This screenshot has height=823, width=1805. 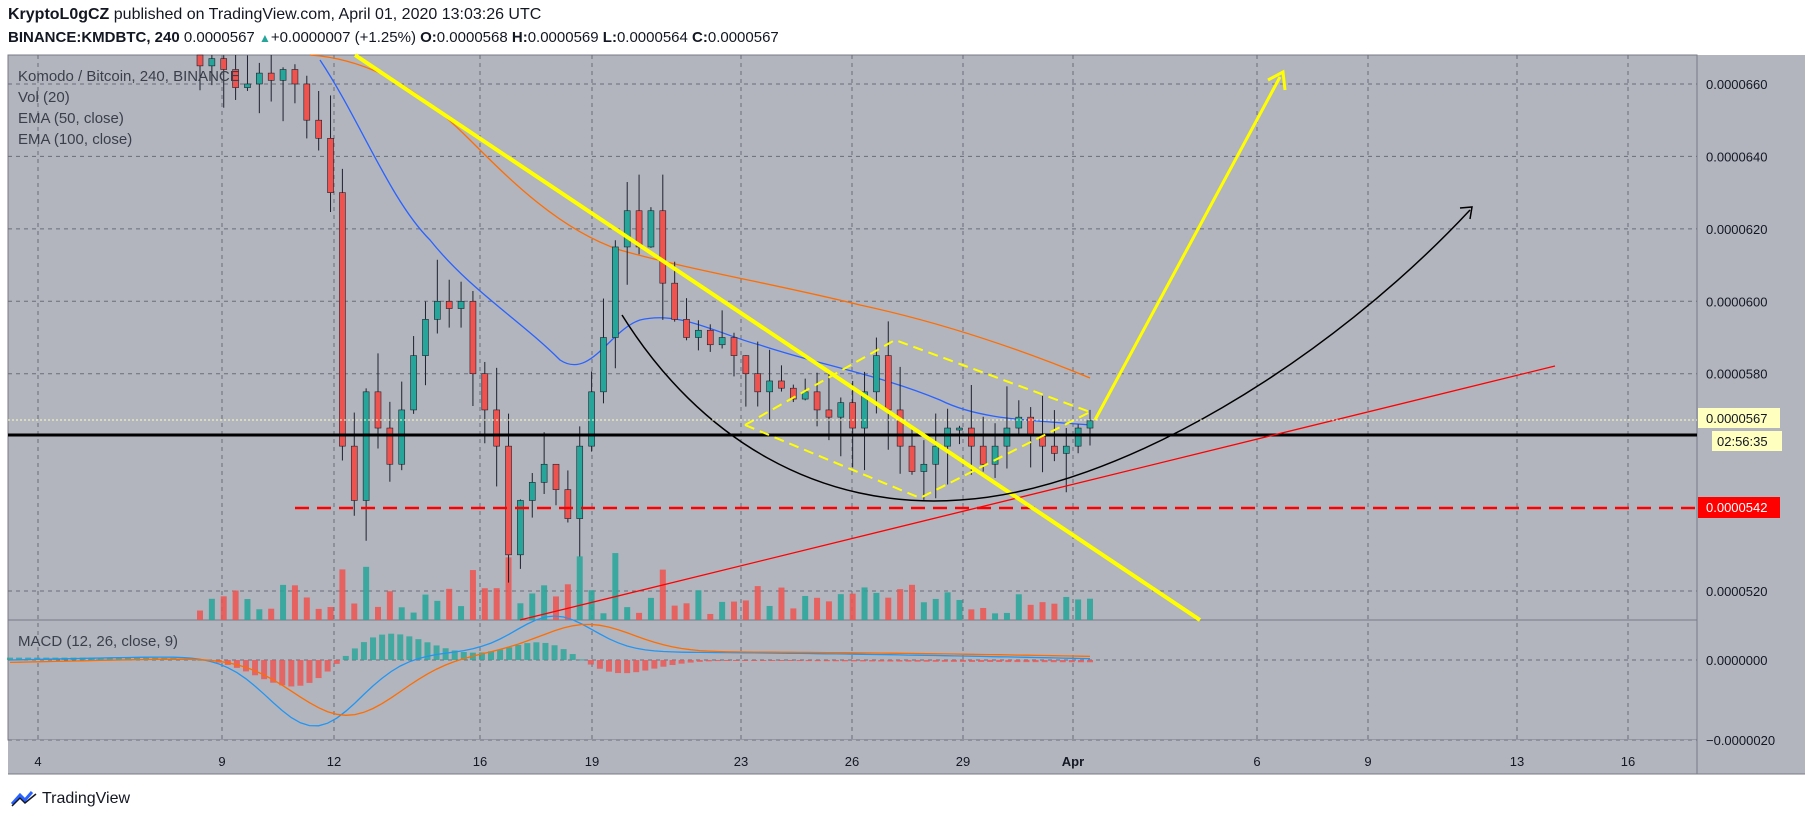 What do you see at coordinates (963, 761) in the screenshot?
I see `time-tick-label: 29` at bounding box center [963, 761].